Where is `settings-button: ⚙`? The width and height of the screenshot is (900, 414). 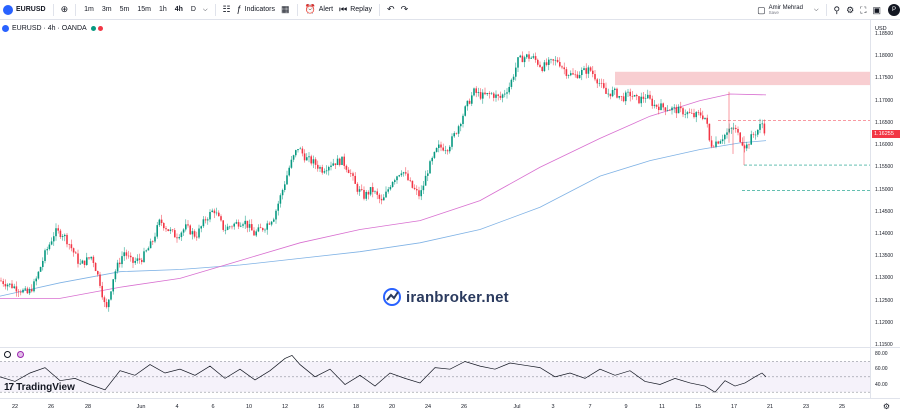 settings-button: ⚙ is located at coordinates (850, 10).